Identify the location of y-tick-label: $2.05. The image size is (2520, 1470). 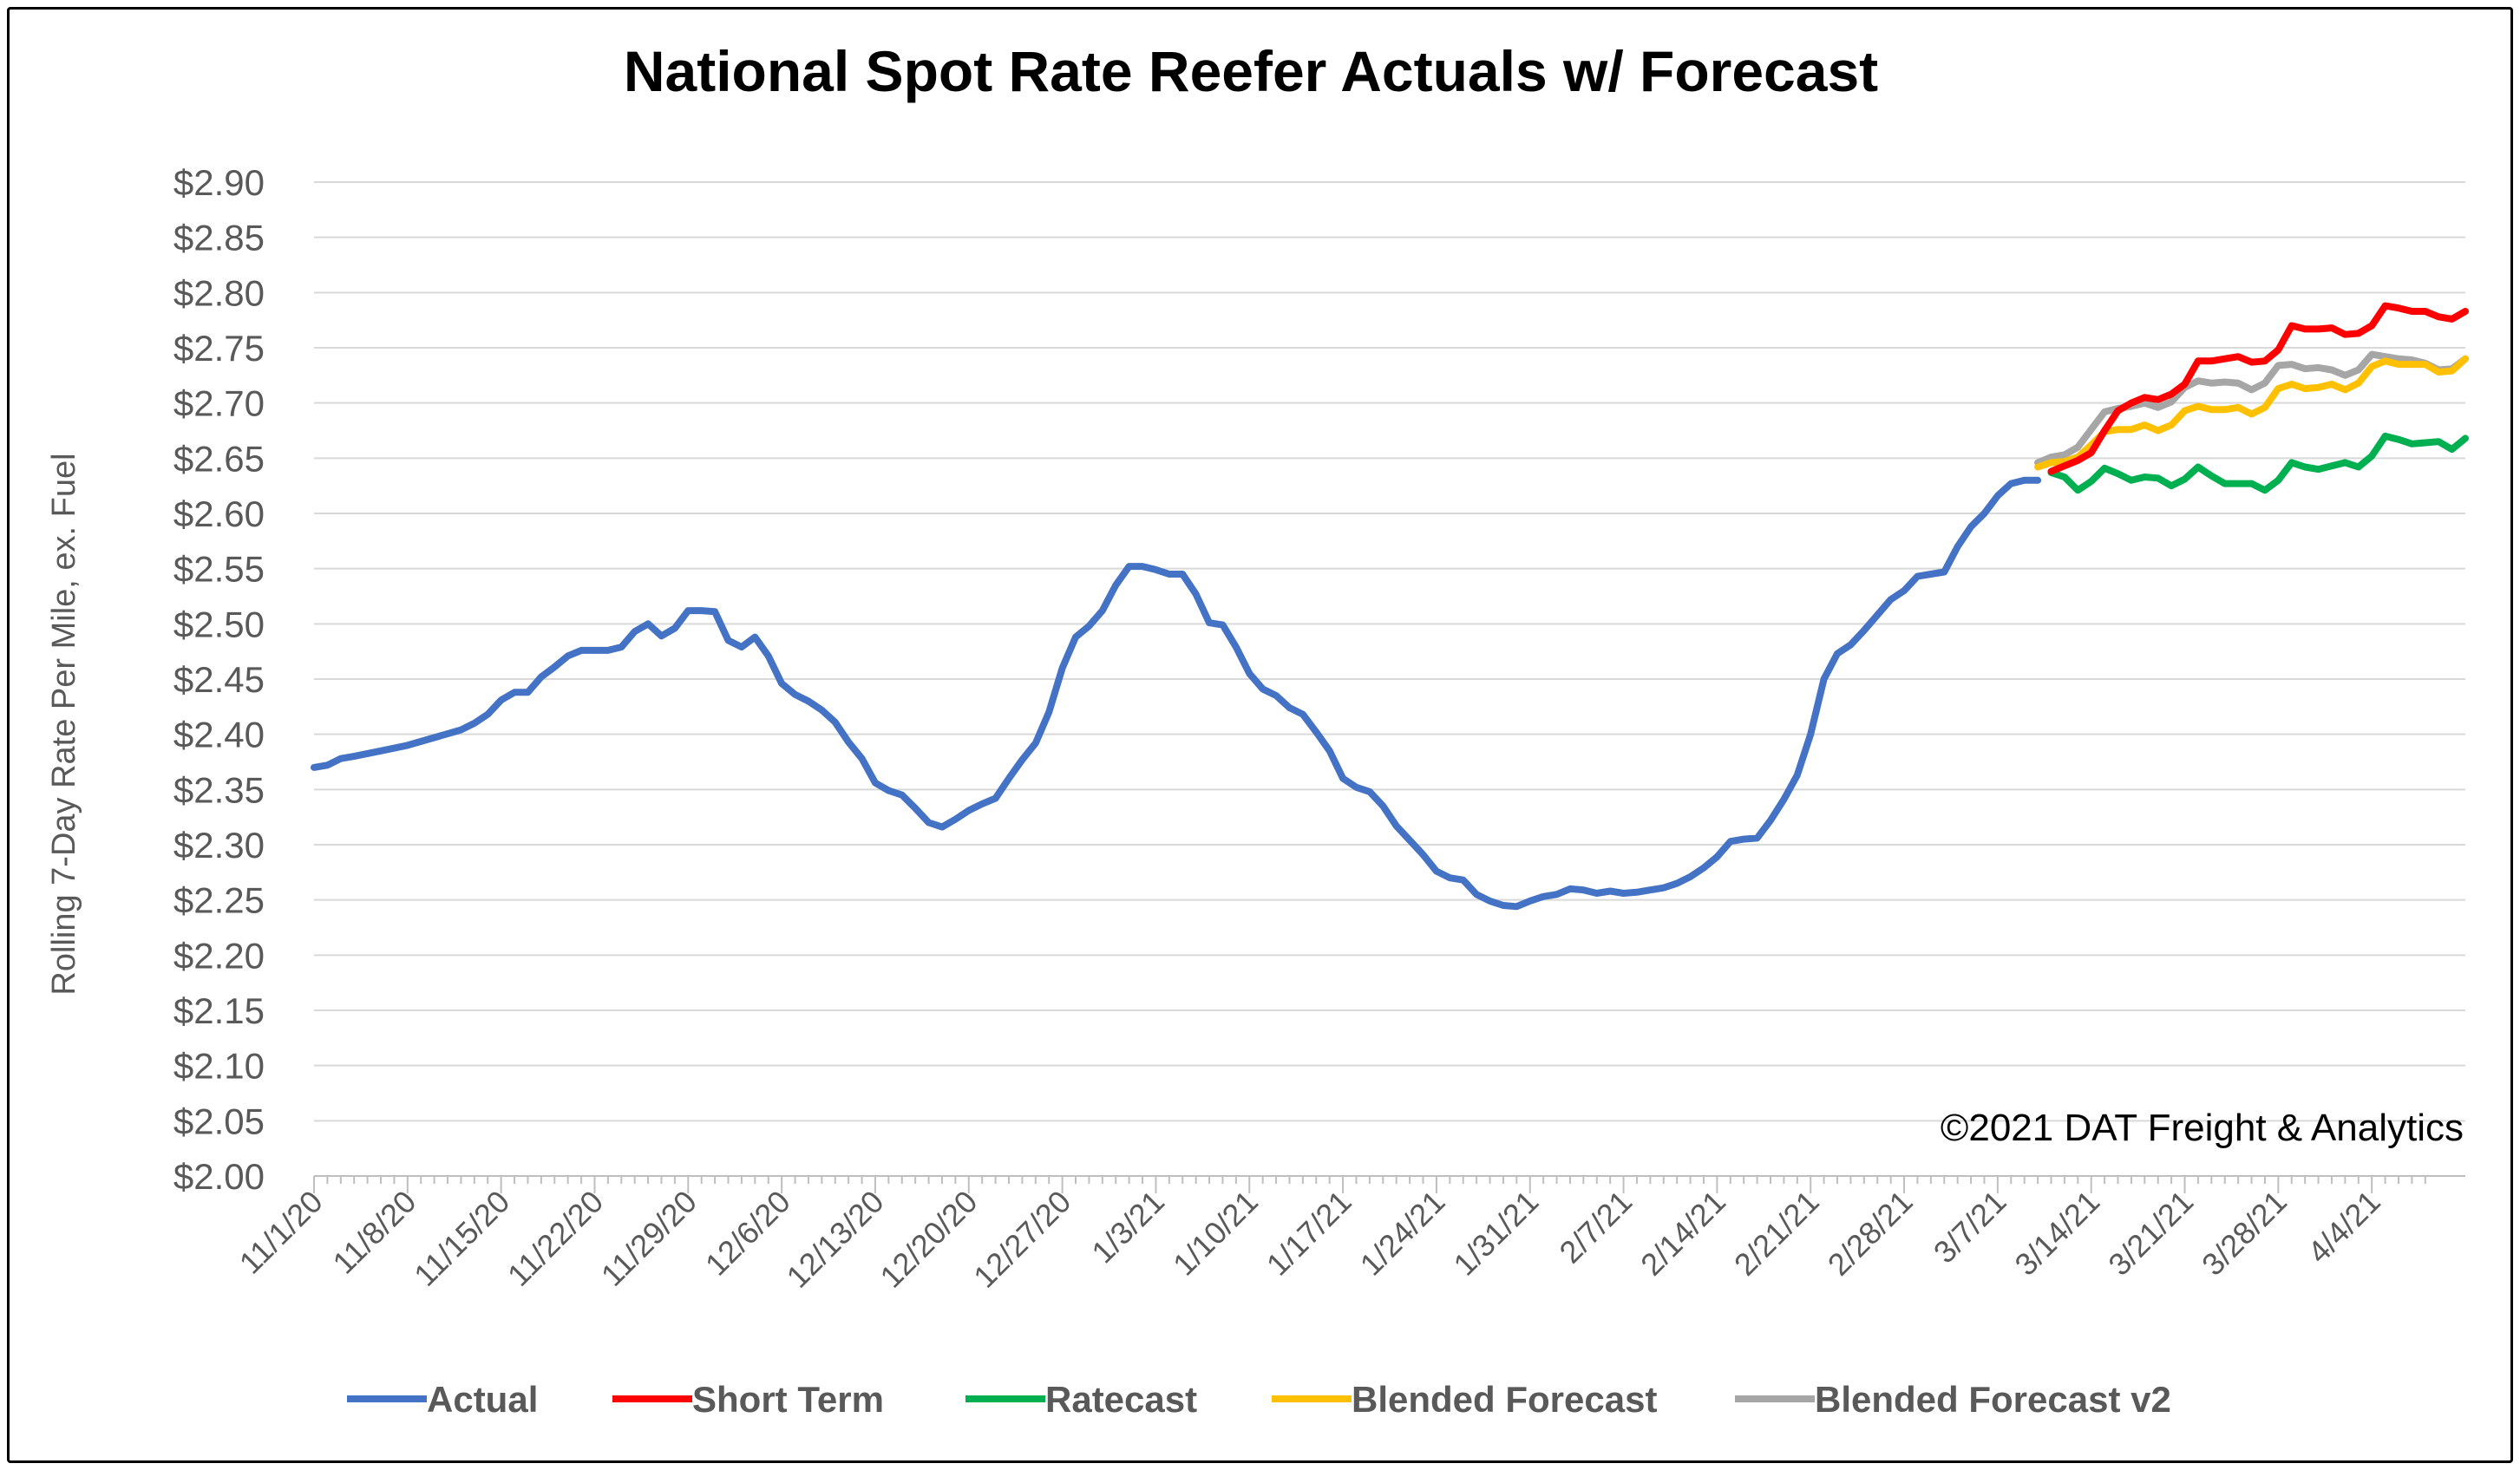
(219, 1121).